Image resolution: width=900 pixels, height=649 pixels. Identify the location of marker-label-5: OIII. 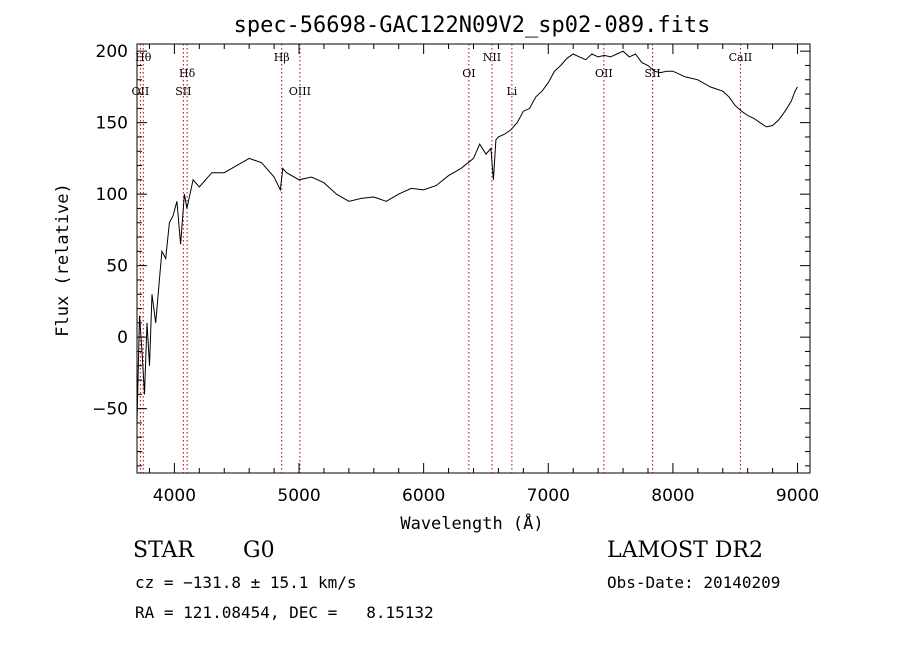
(300, 91).